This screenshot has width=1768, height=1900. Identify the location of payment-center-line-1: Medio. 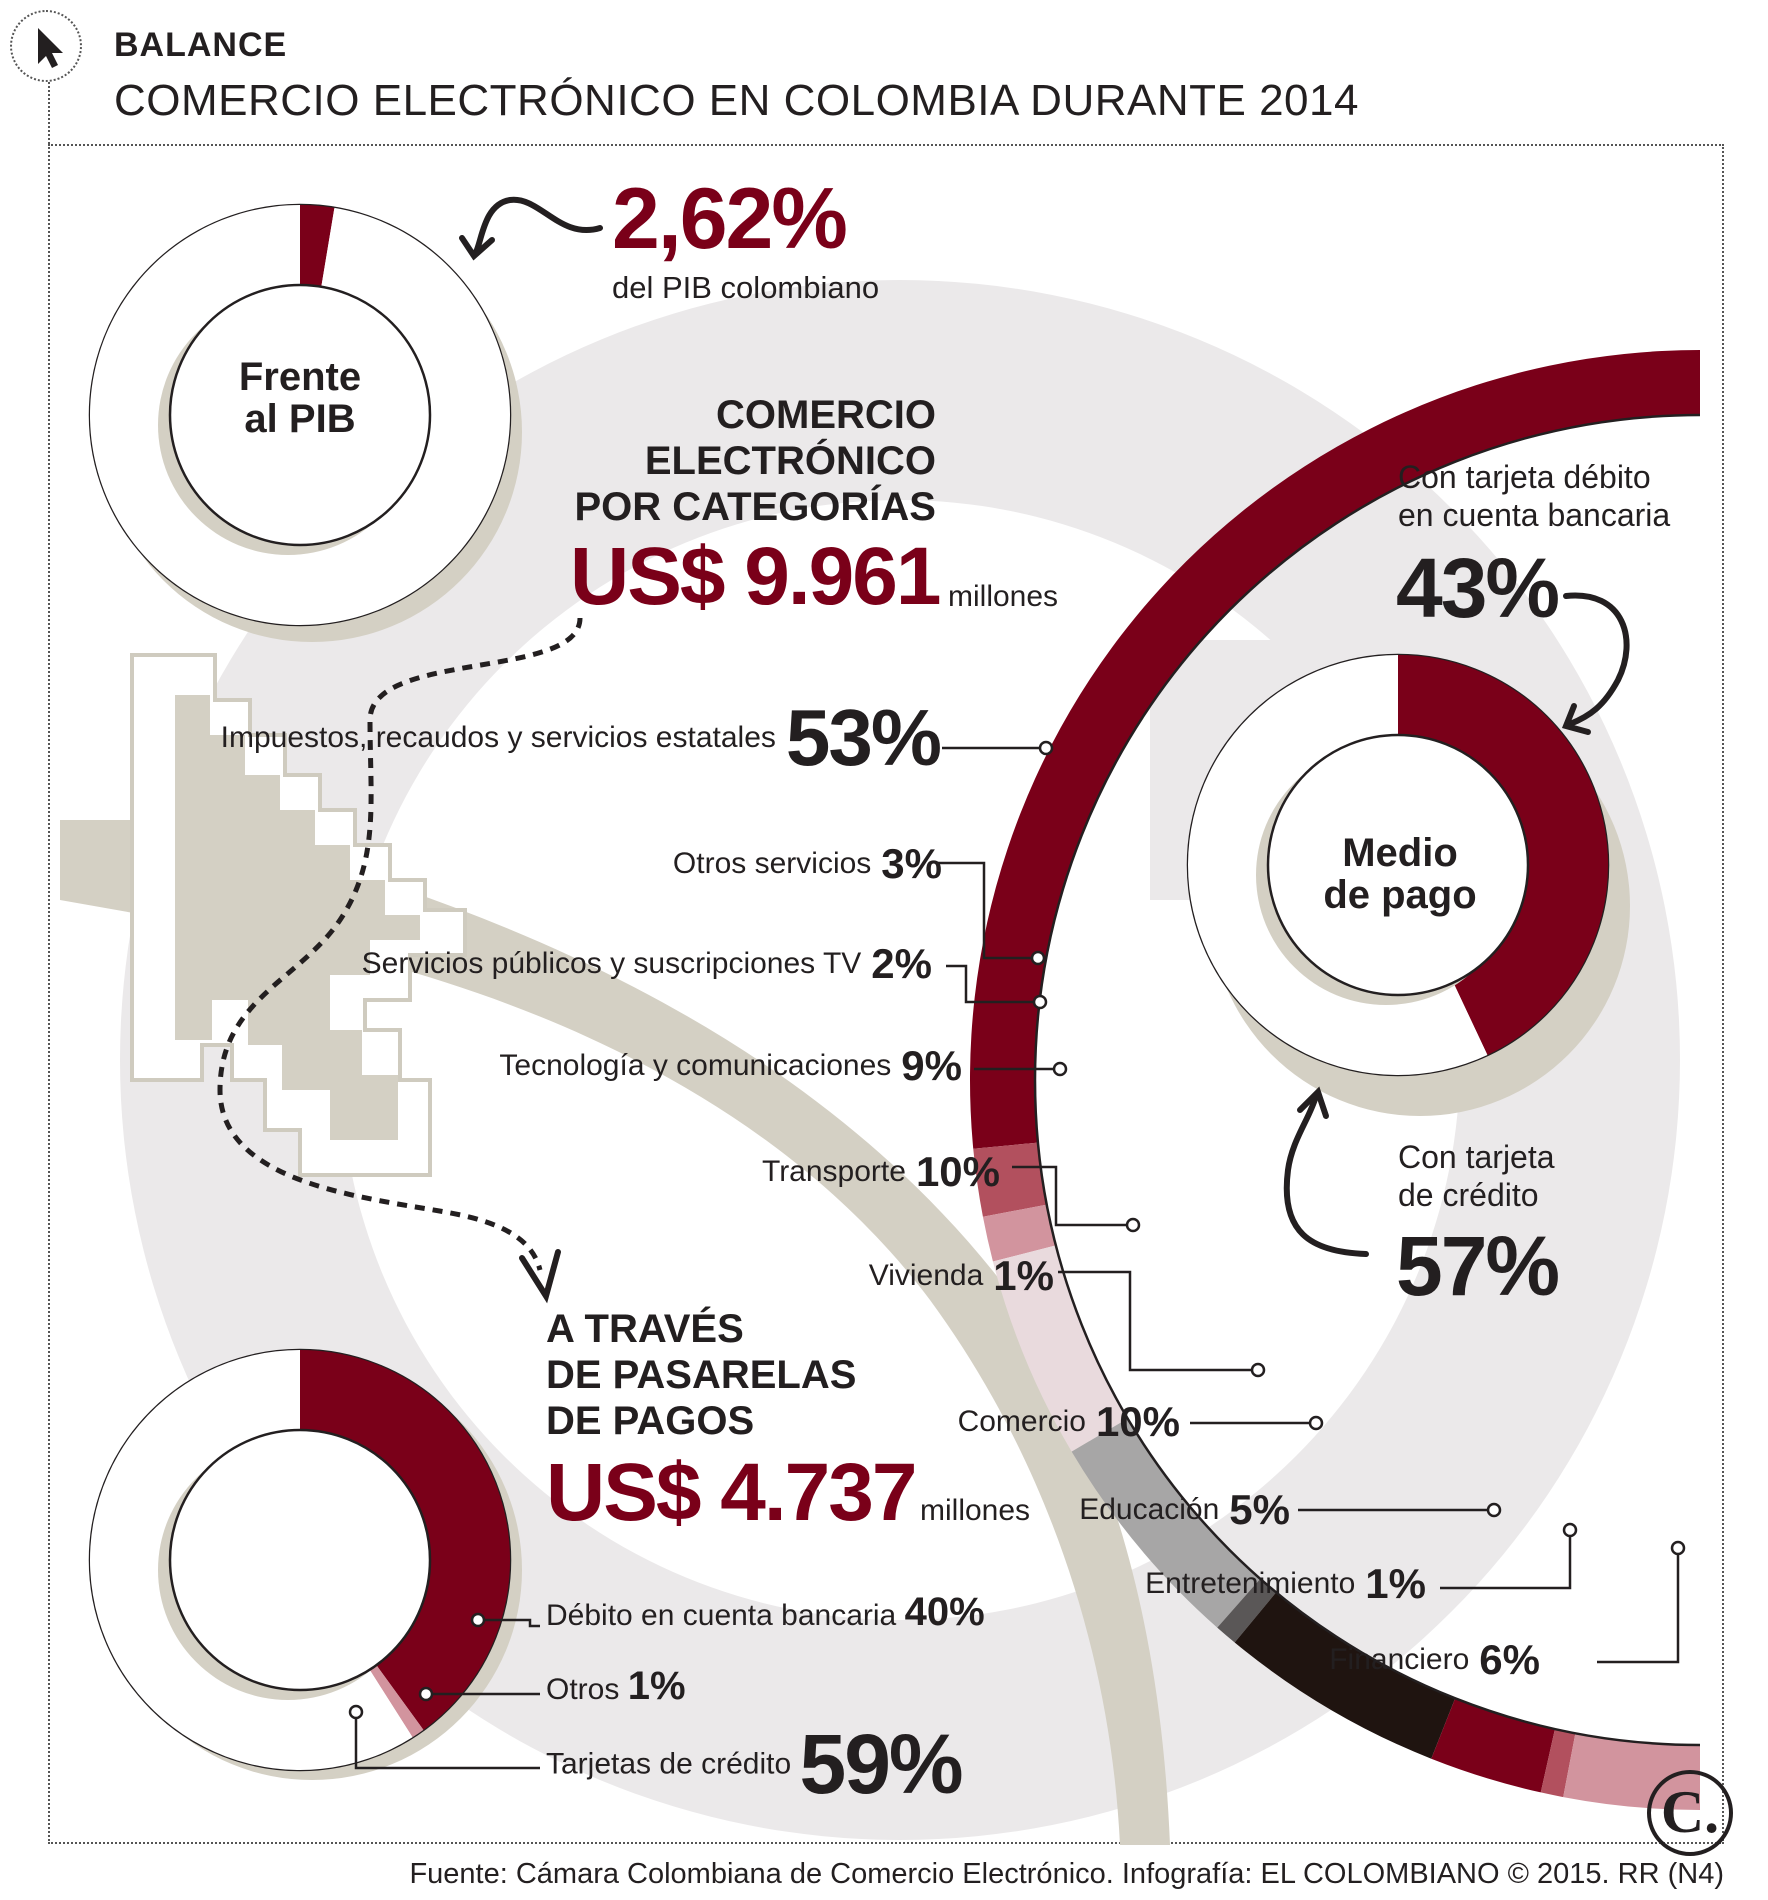
(1400, 853).